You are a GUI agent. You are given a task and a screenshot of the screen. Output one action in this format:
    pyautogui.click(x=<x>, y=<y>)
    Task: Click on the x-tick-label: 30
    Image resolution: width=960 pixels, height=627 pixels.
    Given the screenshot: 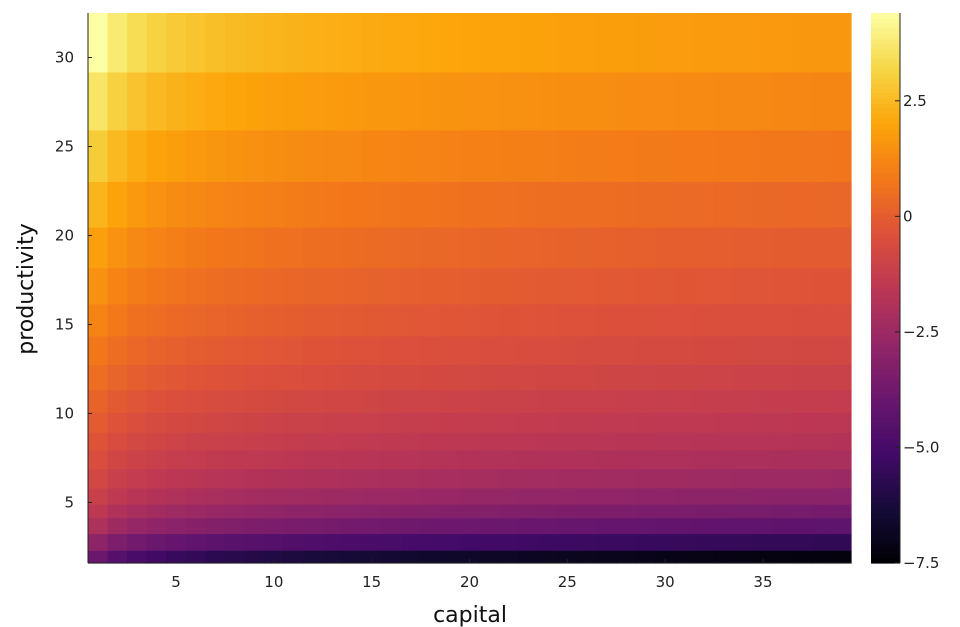 What is the action you would take?
    pyautogui.click(x=665, y=582)
    